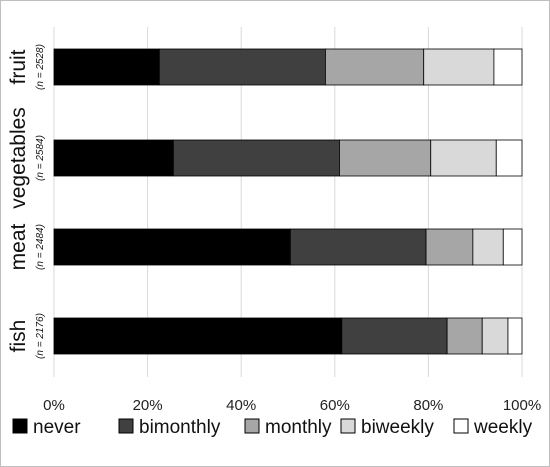  I want to click on x-tick-label: 40%, so click(241, 405).